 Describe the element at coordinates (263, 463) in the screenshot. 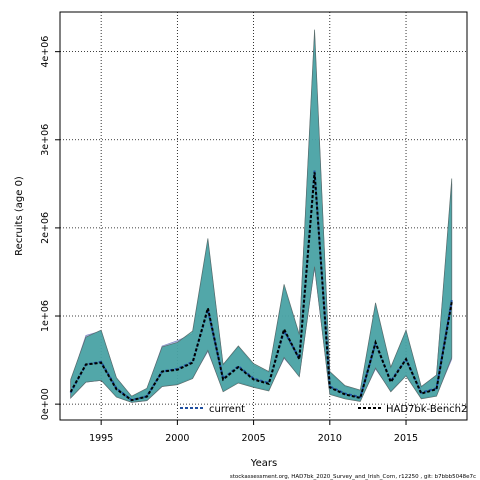

I see `x-axis-title: Years` at that location.